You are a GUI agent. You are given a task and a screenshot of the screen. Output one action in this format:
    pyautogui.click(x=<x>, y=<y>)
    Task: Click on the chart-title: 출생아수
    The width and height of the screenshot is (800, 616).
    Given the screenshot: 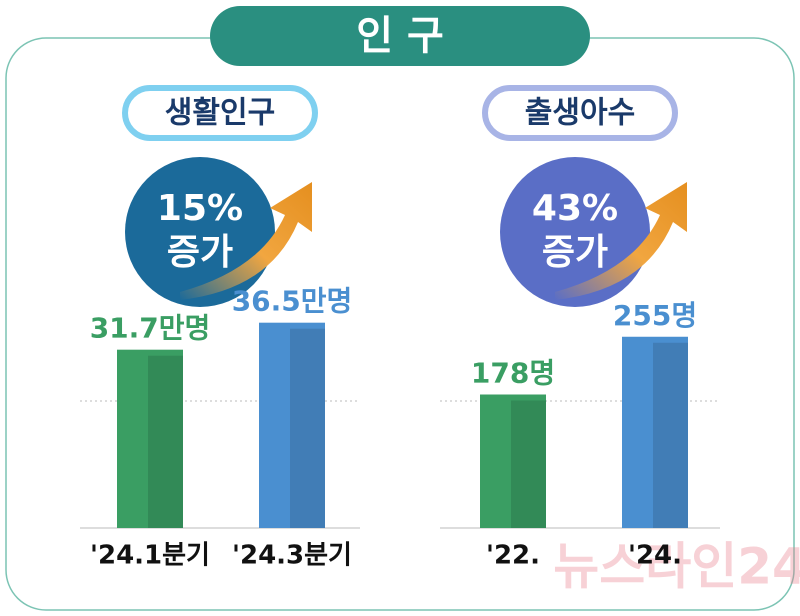 What is the action you would take?
    pyautogui.click(x=580, y=113)
    